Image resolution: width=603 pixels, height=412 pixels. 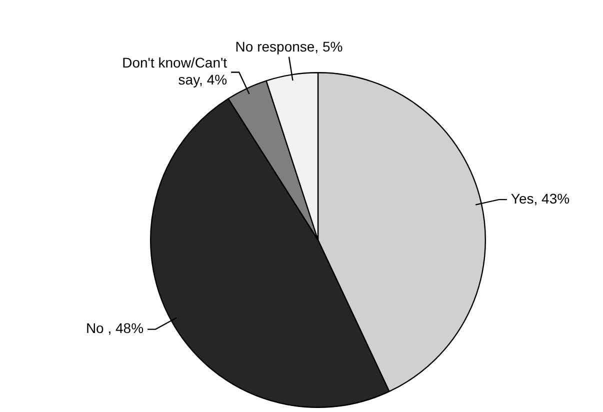 What do you see at coordinates (289, 46) in the screenshot?
I see `slice-label: No response, 5%` at bounding box center [289, 46].